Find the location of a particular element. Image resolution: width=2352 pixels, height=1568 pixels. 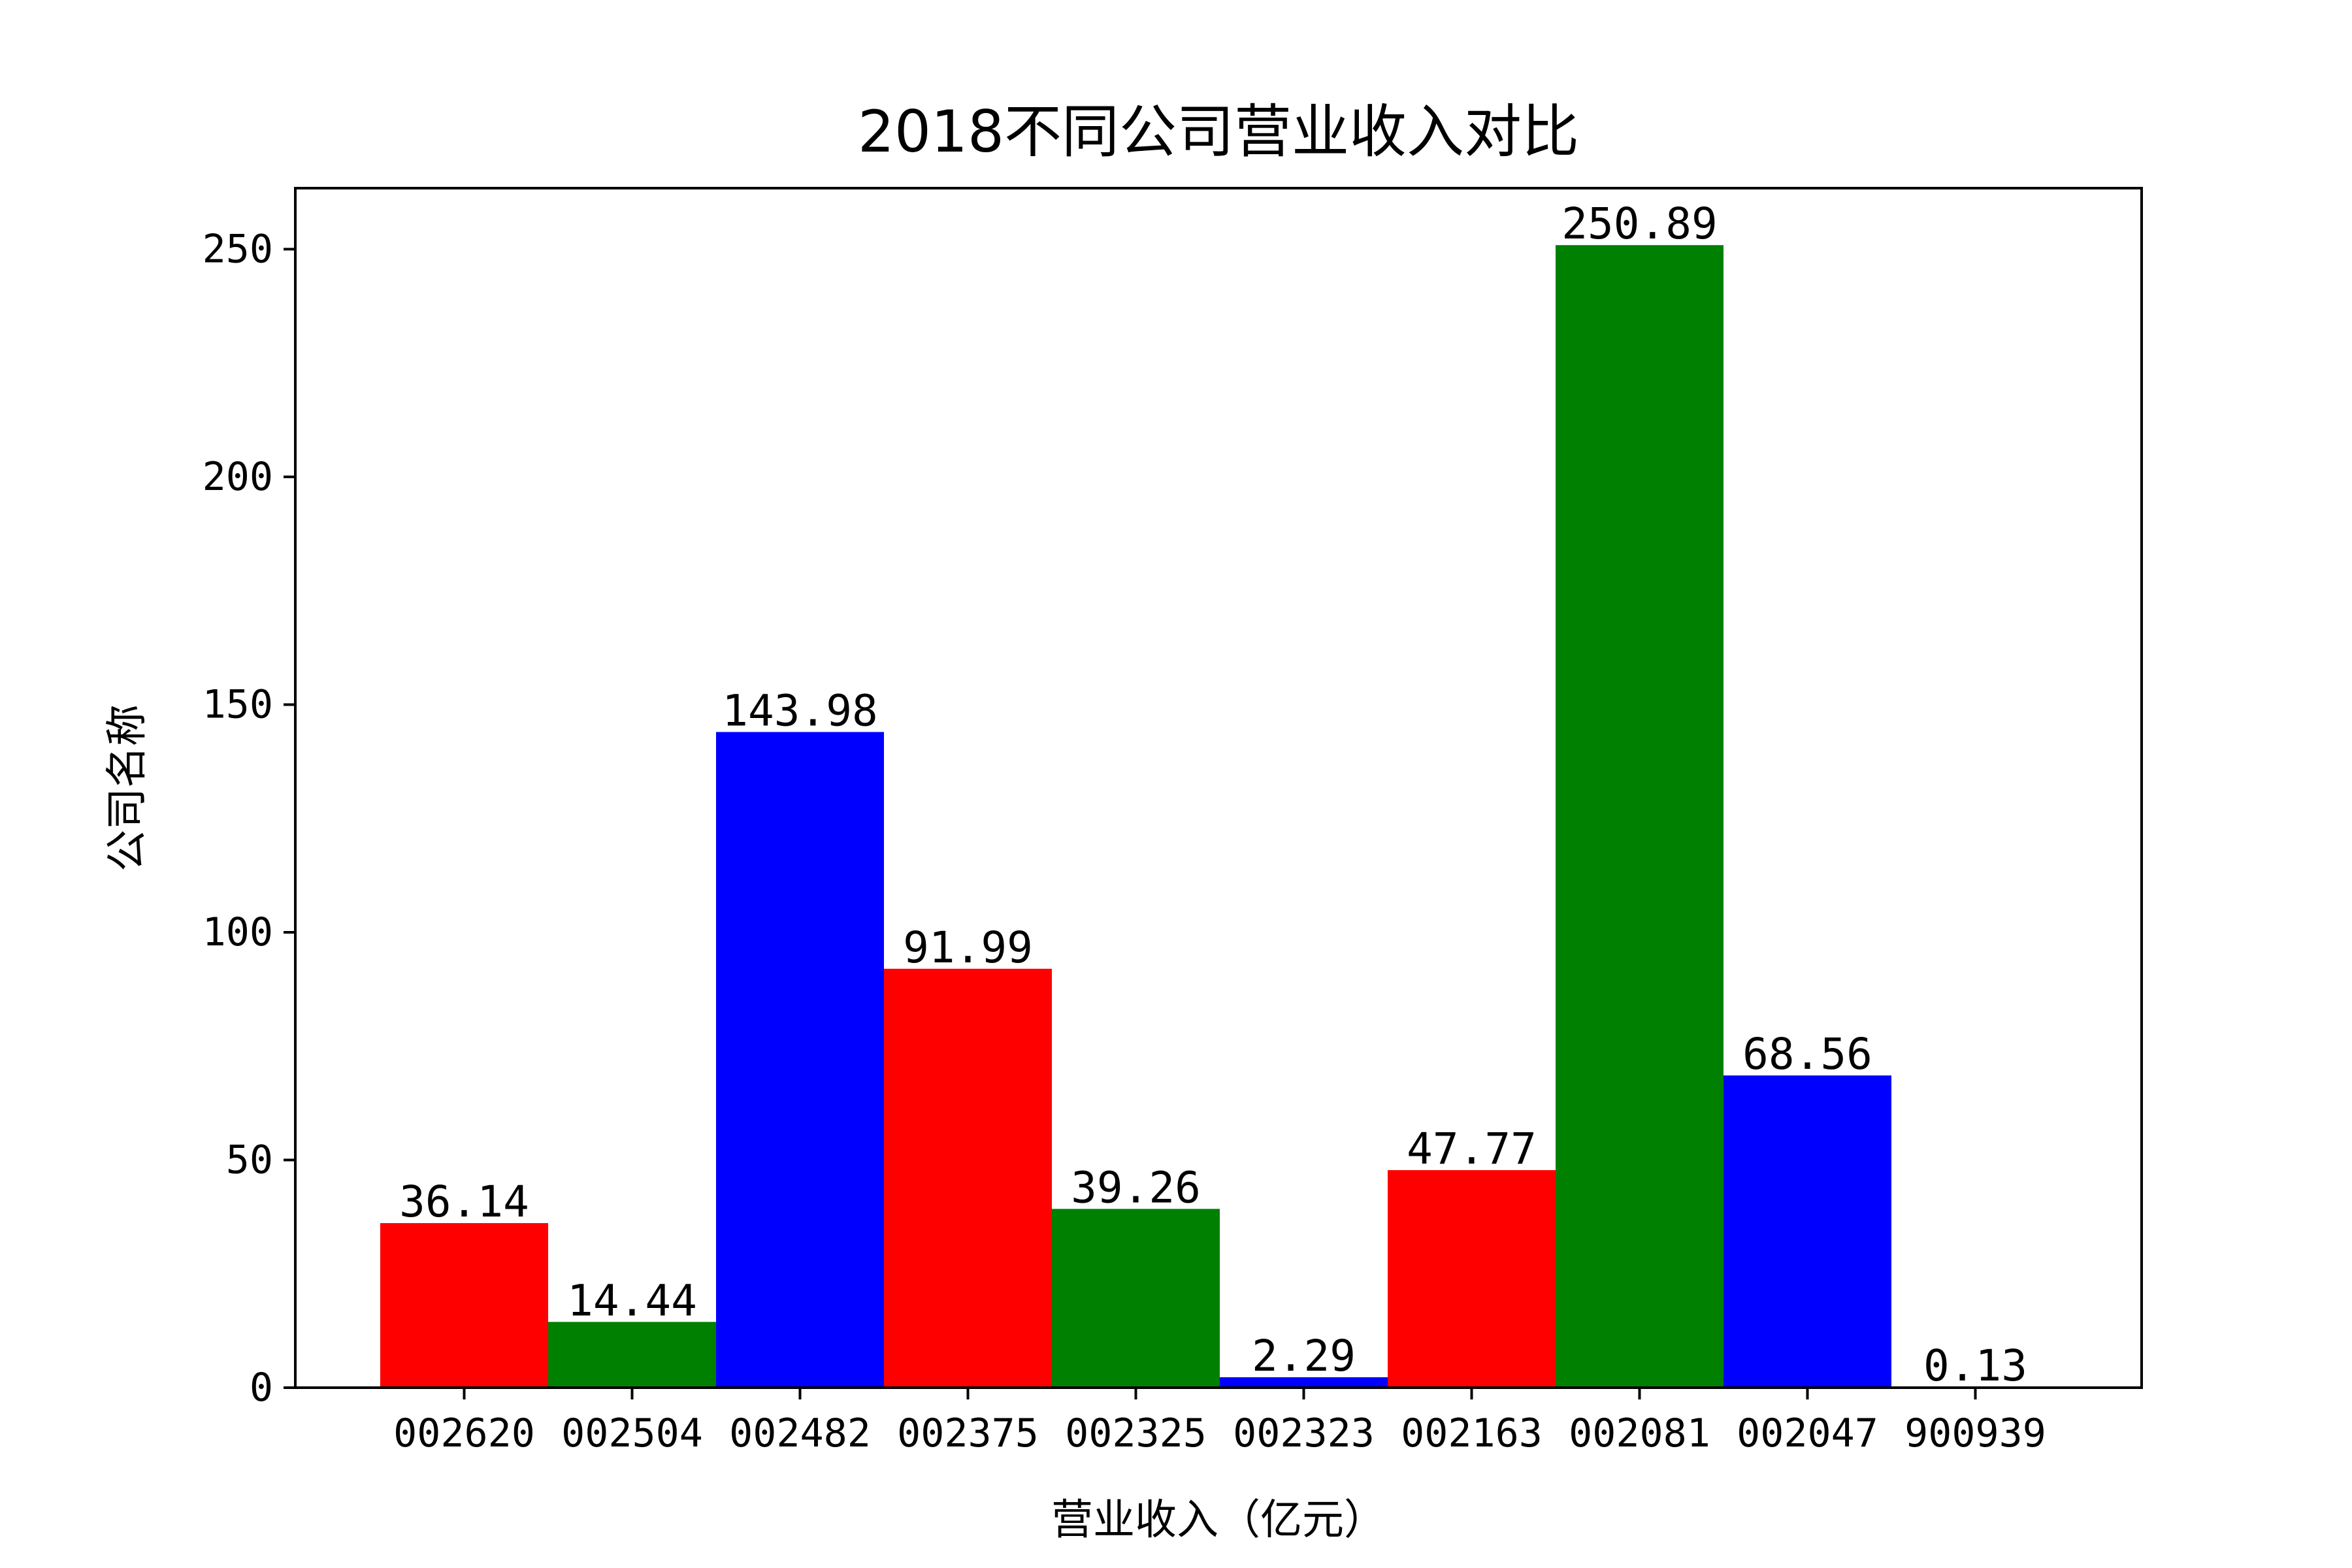

x-tick-label-900939: 900939 is located at coordinates (1975, 1433).